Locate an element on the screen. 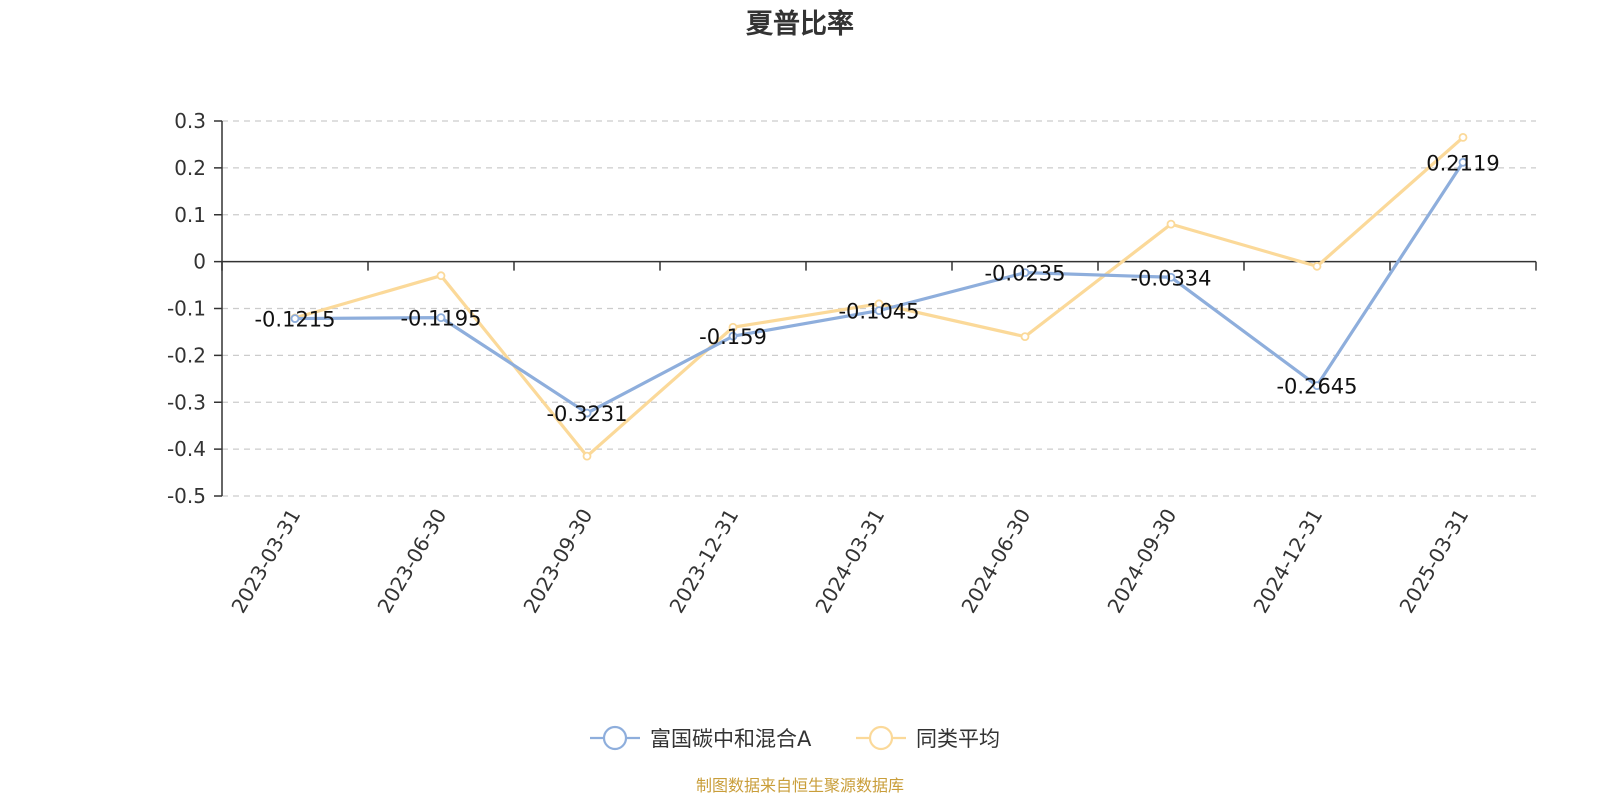 The image size is (1600, 800). y-tick-label: -0.5 is located at coordinates (186, 496).